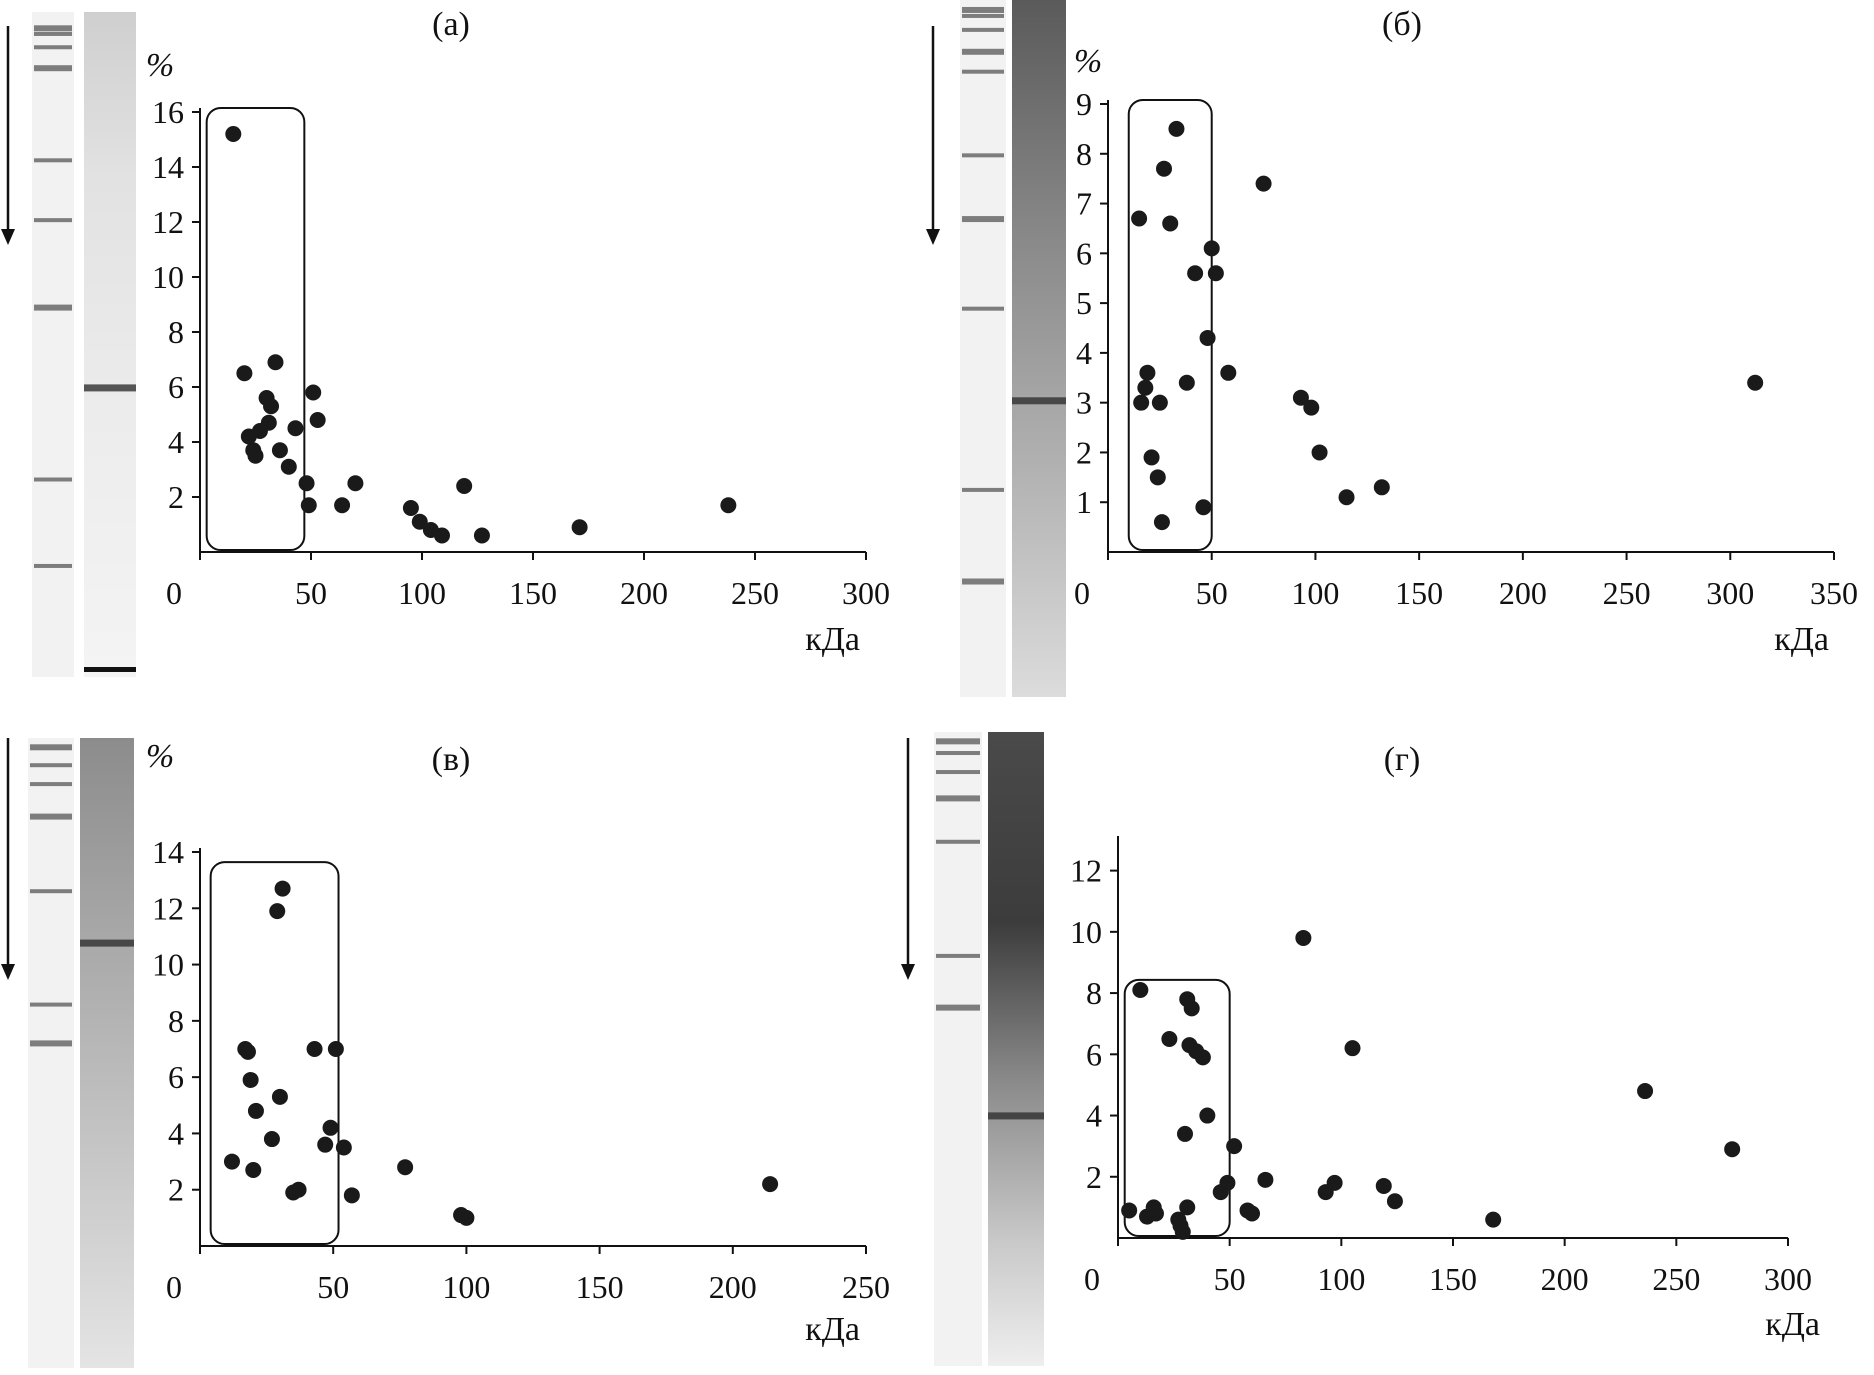 The height and width of the screenshot is (1375, 1874). Describe the element at coordinates (451, 24) in the screenshot. I see `panel-label: (а)` at that location.